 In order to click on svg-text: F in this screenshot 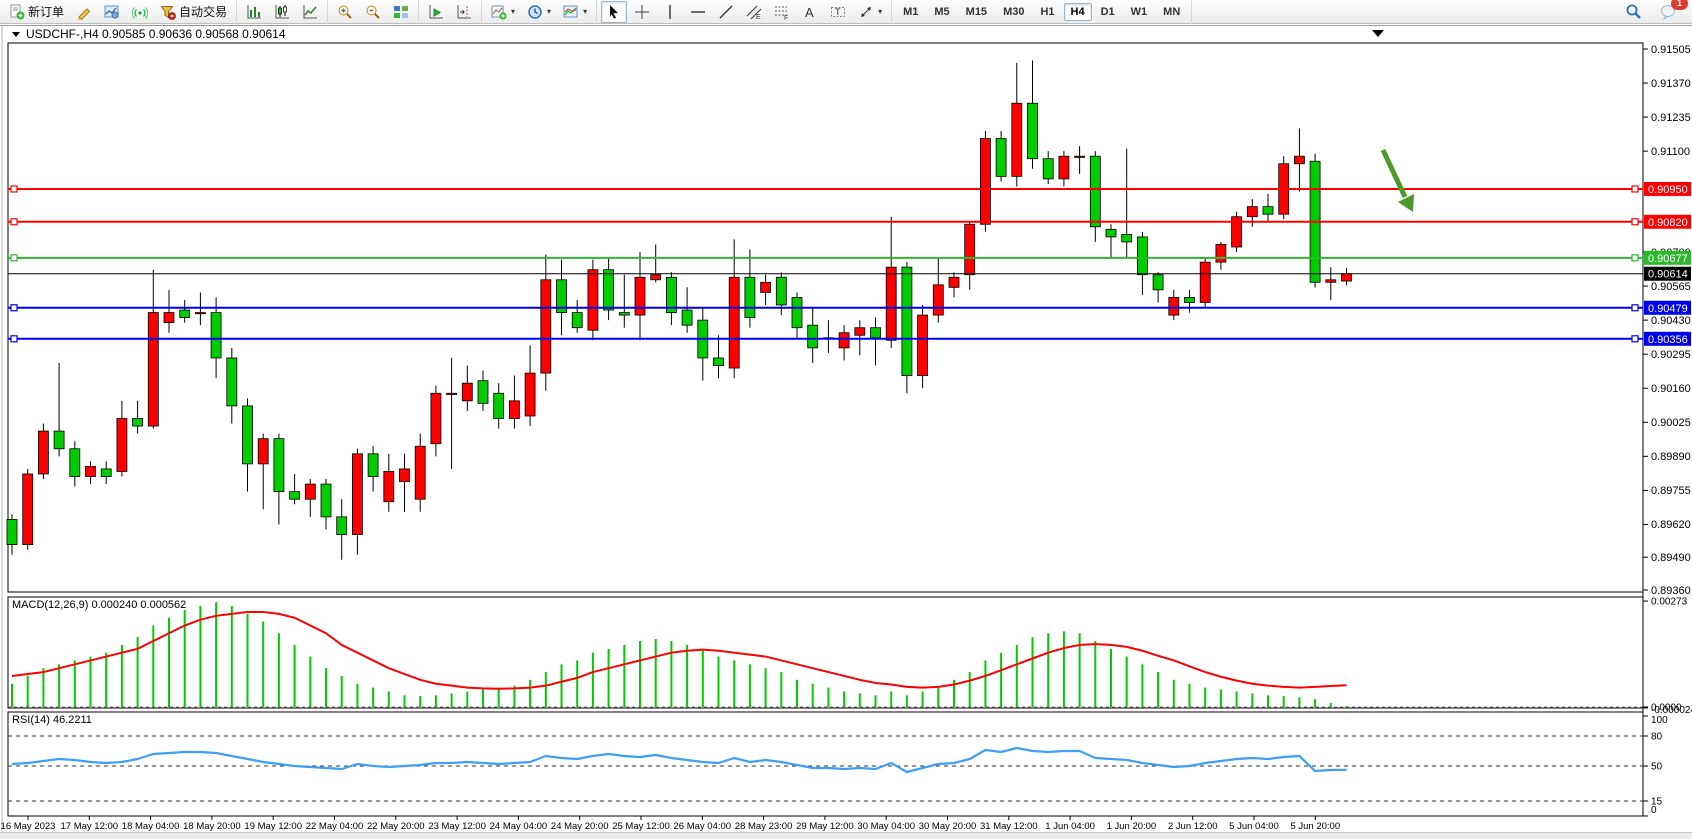, I will do `click(786, 17)`.